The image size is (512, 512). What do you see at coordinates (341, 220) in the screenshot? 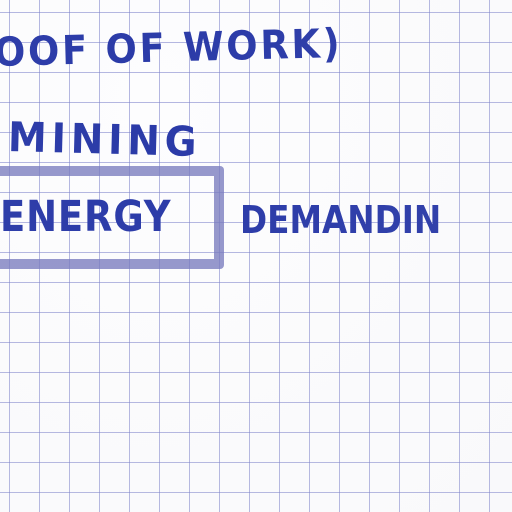
I see `handwritten-word-demandin: DEMANDIN` at bounding box center [341, 220].